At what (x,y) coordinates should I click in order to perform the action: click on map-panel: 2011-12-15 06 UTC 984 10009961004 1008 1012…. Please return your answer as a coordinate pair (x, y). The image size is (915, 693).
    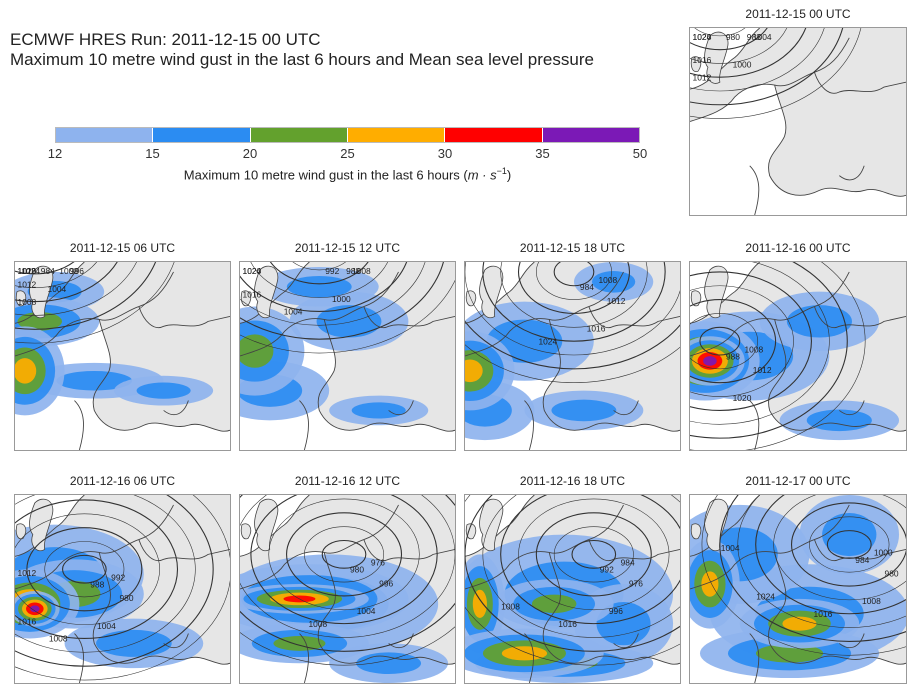
    Looking at the image, I should click on (122, 346).